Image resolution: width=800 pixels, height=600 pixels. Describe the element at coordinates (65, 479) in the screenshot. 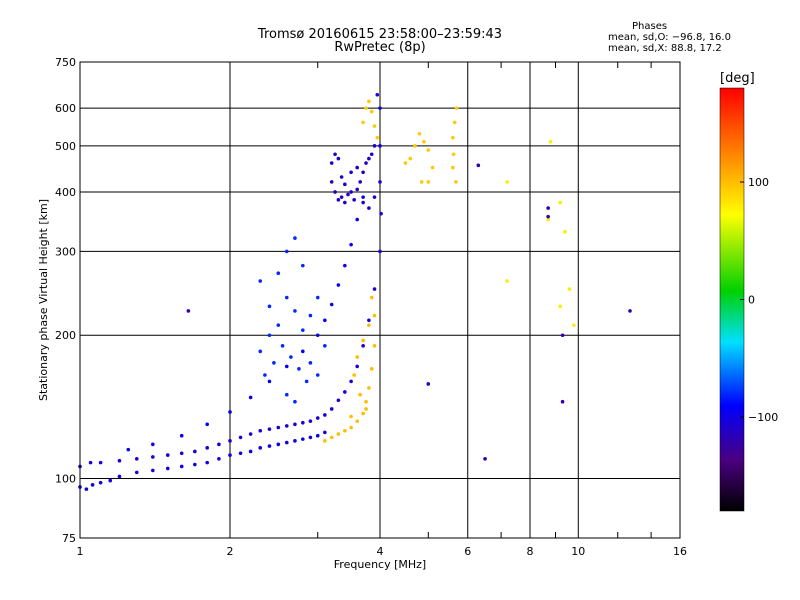

I see `y-tick-label: 100` at that location.